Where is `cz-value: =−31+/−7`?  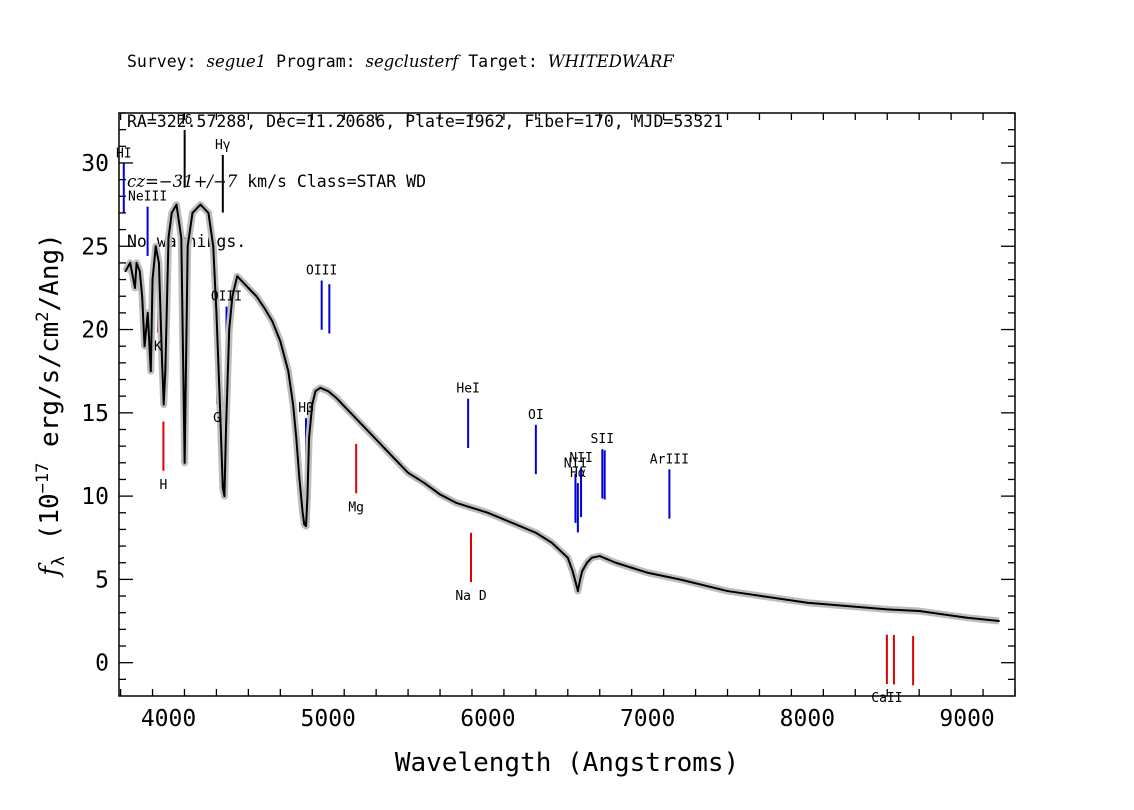 cz-value: =−31+/−7 is located at coordinates (191, 181).